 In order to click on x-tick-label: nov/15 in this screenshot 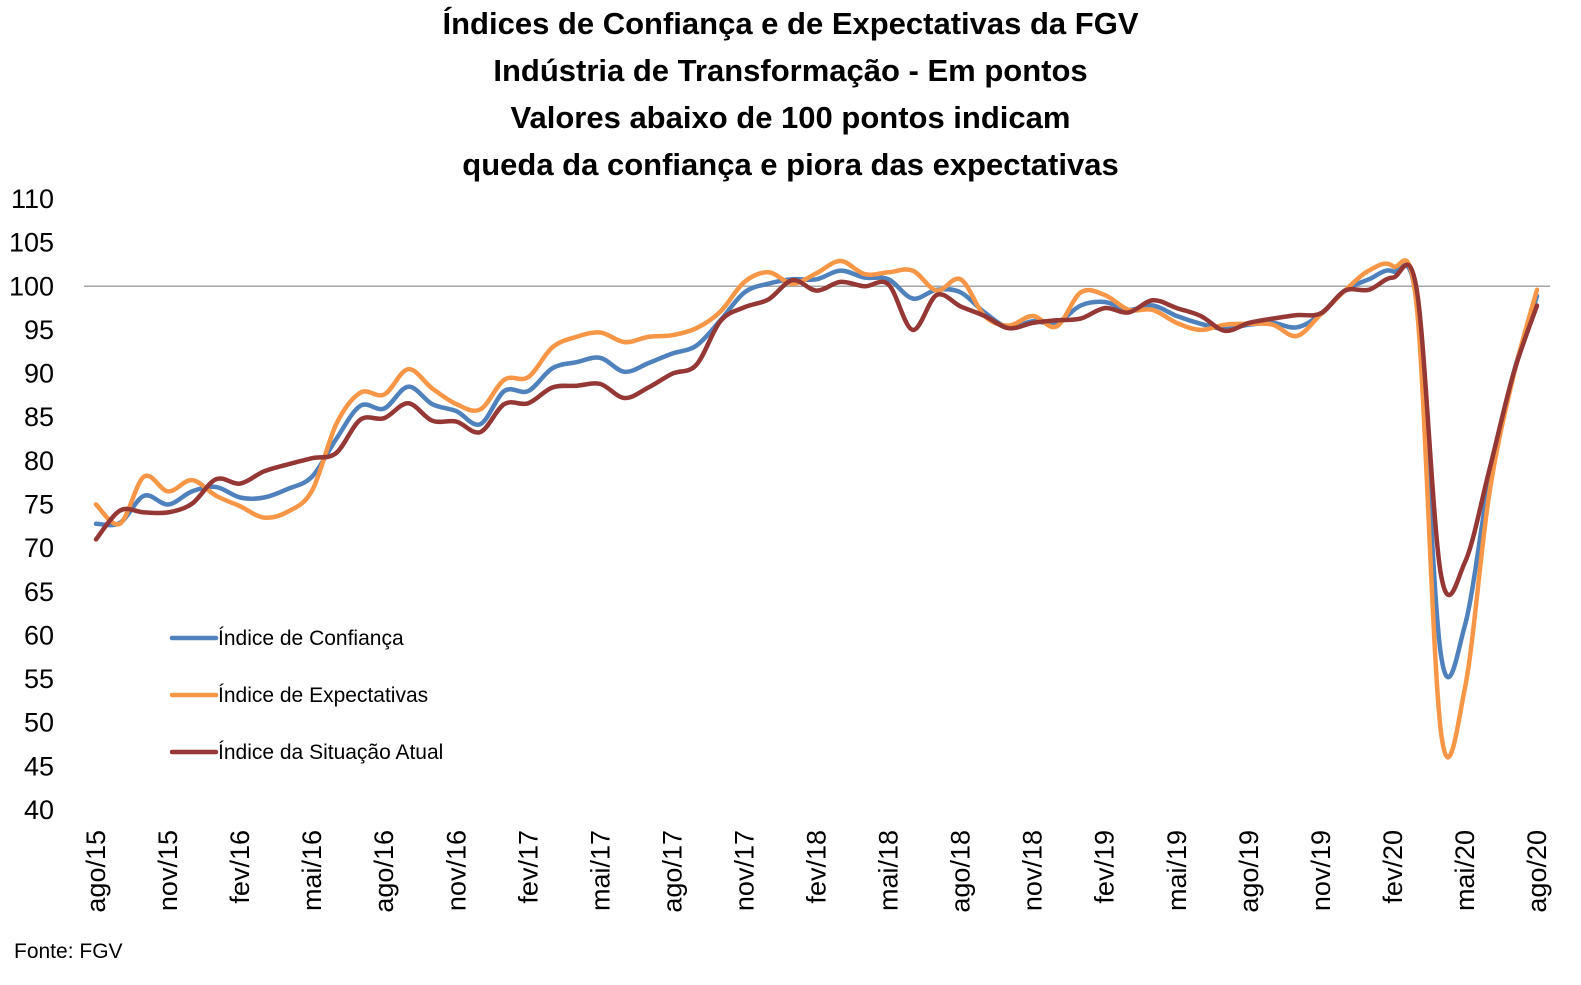, I will do `click(168, 870)`.